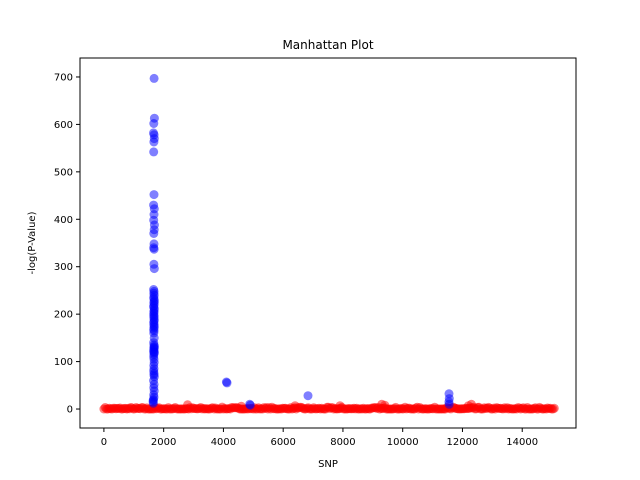  What do you see at coordinates (463, 442) in the screenshot?
I see `x-tick-label: 12000` at bounding box center [463, 442].